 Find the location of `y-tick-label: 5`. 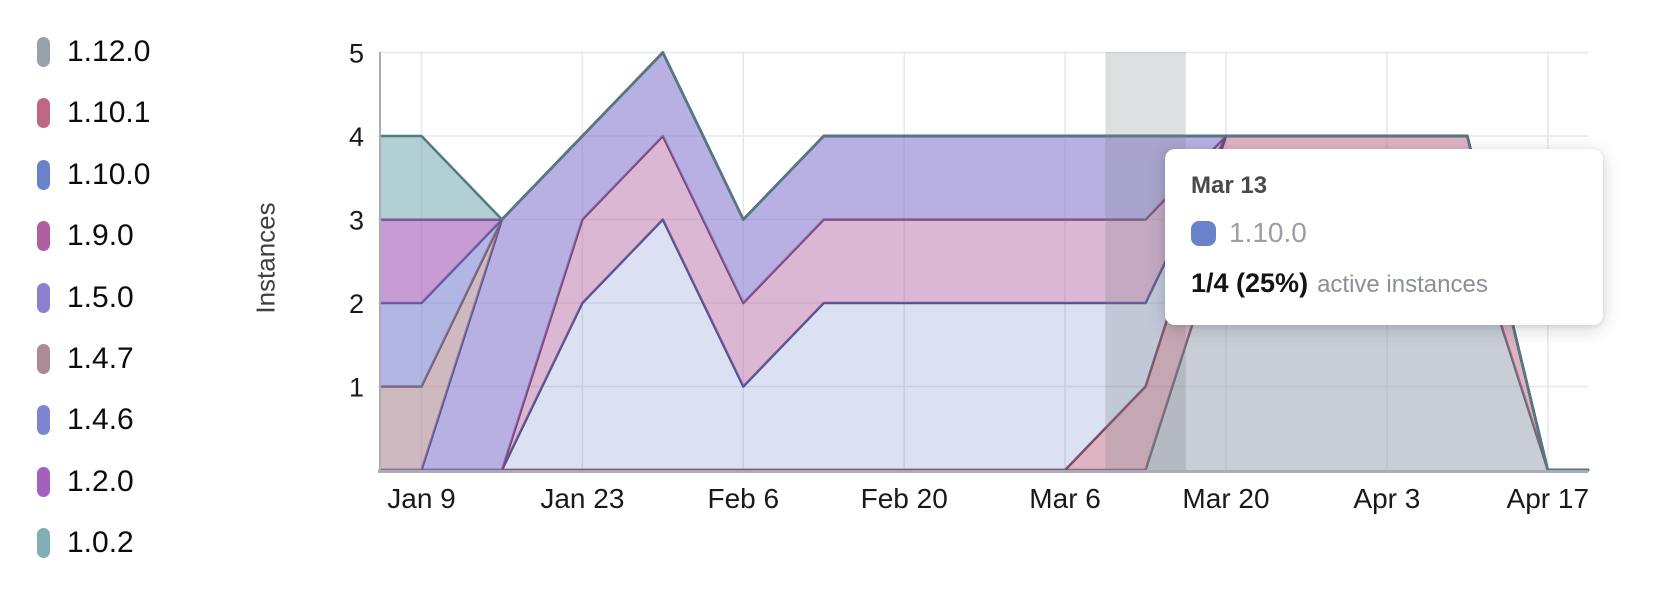

y-tick-label: 5 is located at coordinates (356, 54).